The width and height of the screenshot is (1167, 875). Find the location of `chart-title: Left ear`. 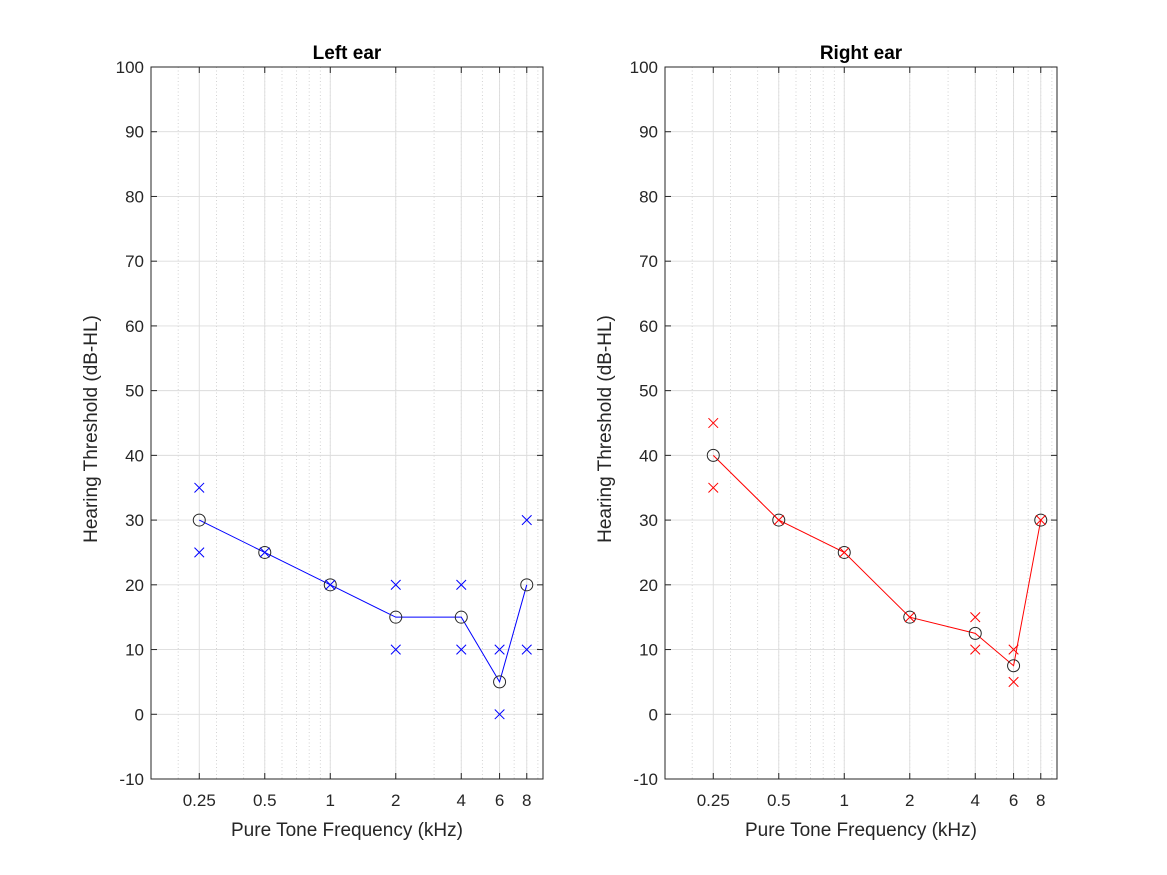

chart-title: Left ear is located at coordinates (347, 53).